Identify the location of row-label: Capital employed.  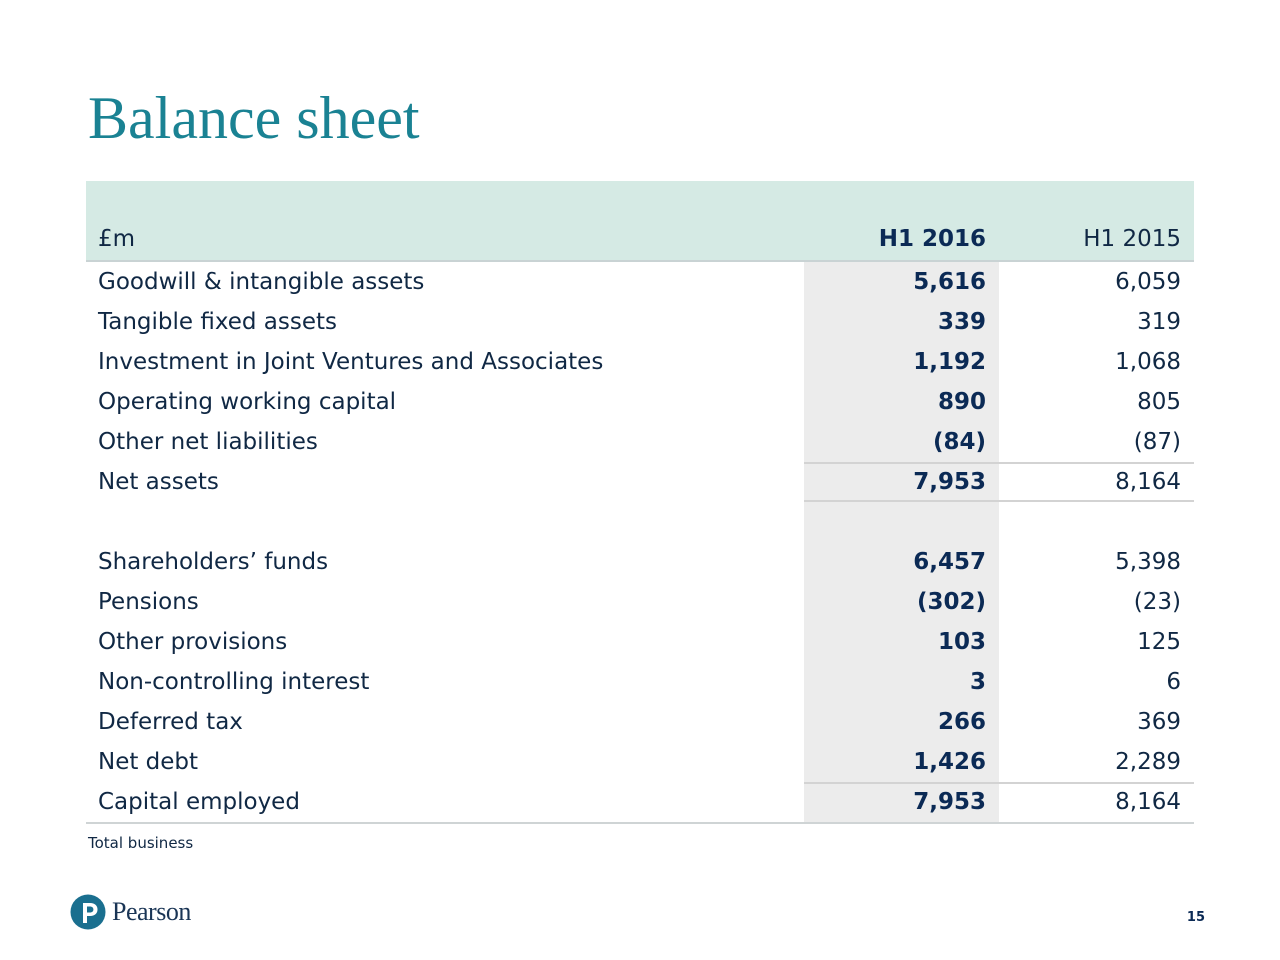
(199, 802).